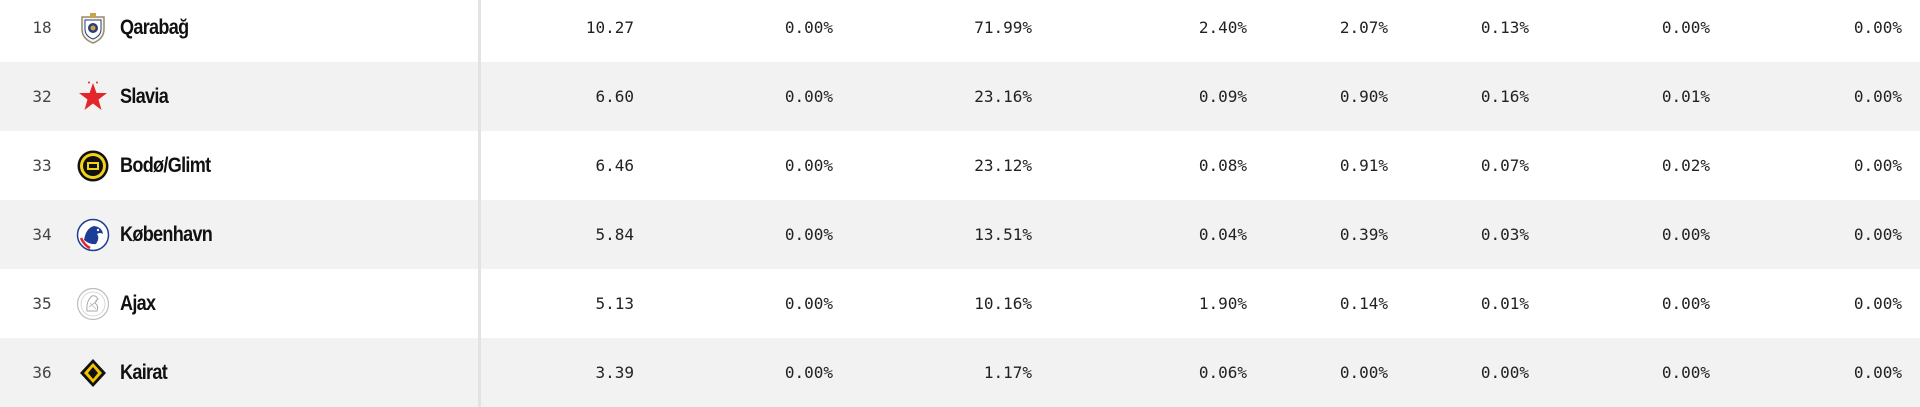 The image size is (1920, 407). Describe the element at coordinates (614, 165) in the screenshot. I see `value-cell: 6.46` at that location.